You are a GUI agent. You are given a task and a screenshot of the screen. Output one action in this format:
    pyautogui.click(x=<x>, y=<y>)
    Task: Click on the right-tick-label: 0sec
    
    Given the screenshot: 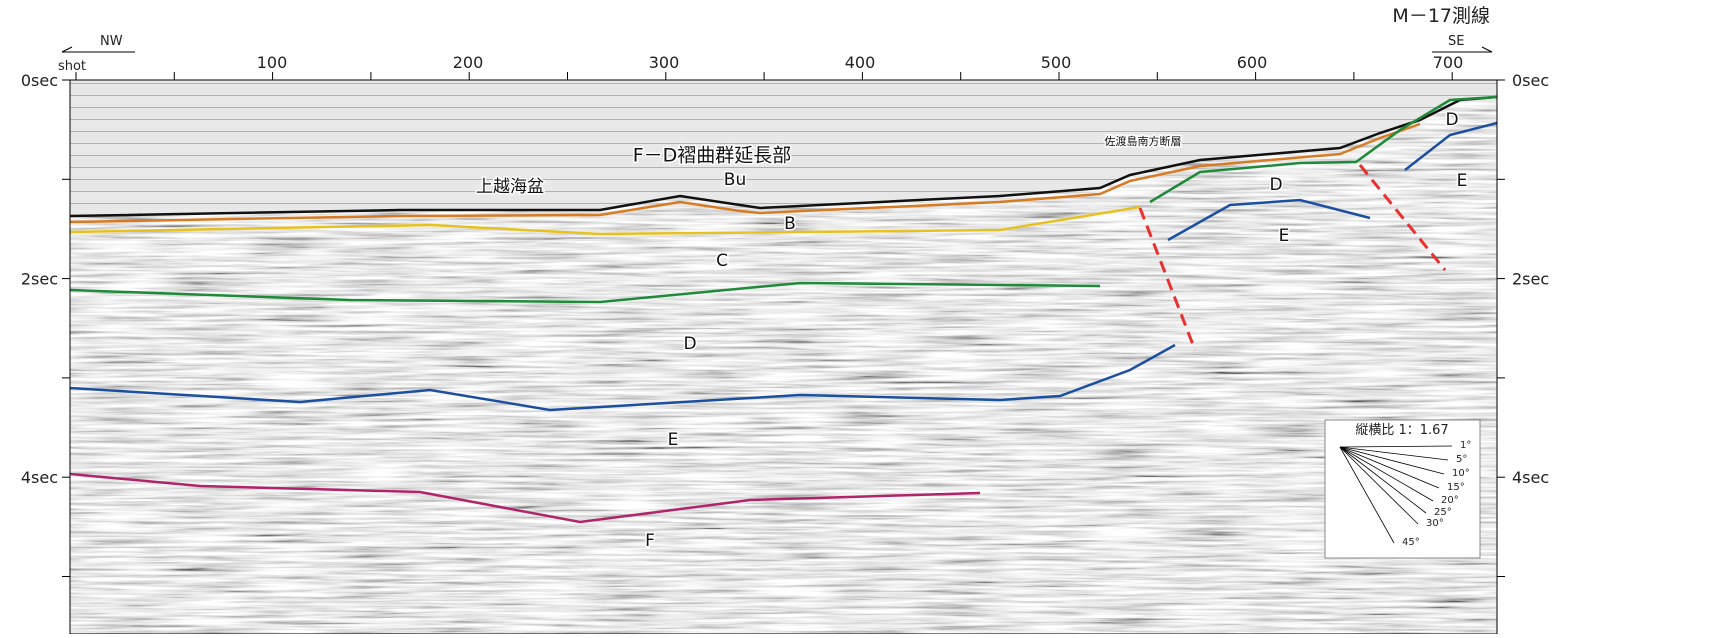 What is the action you would take?
    pyautogui.click(x=1530, y=80)
    